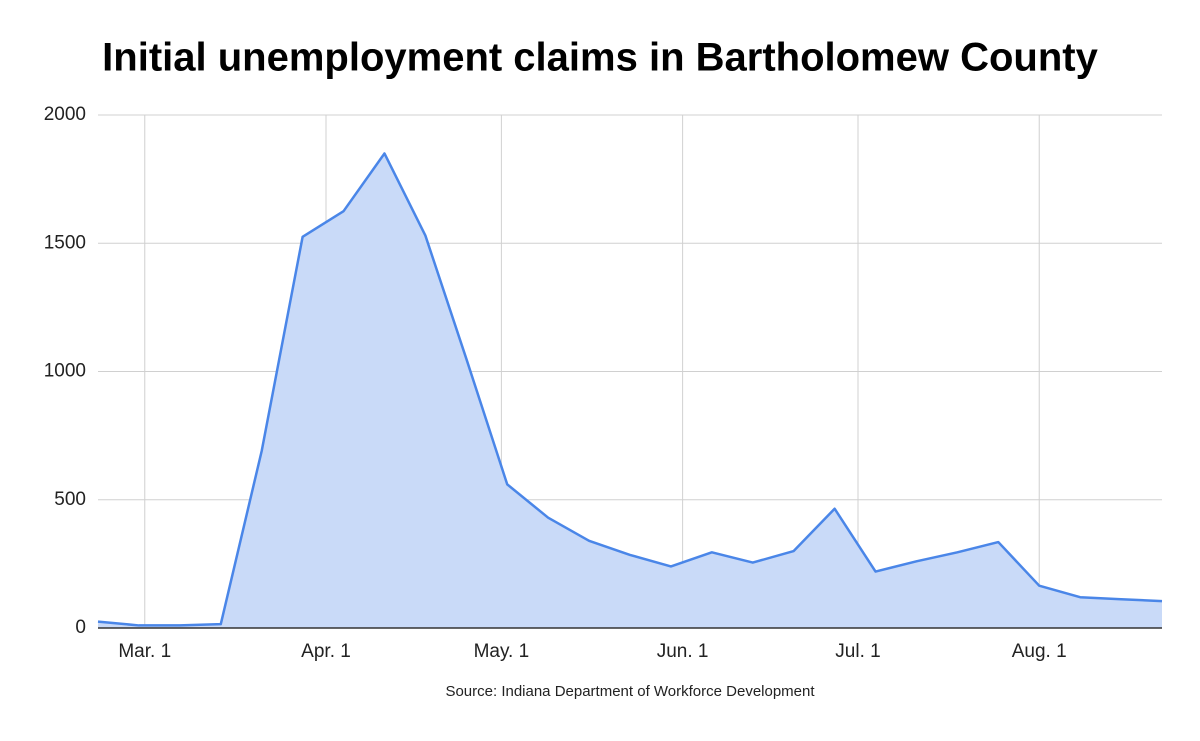 Image resolution: width=1200 pixels, height=741 pixels. Describe the element at coordinates (683, 651) in the screenshot. I see `x-tick-label: Jun. 1` at that location.